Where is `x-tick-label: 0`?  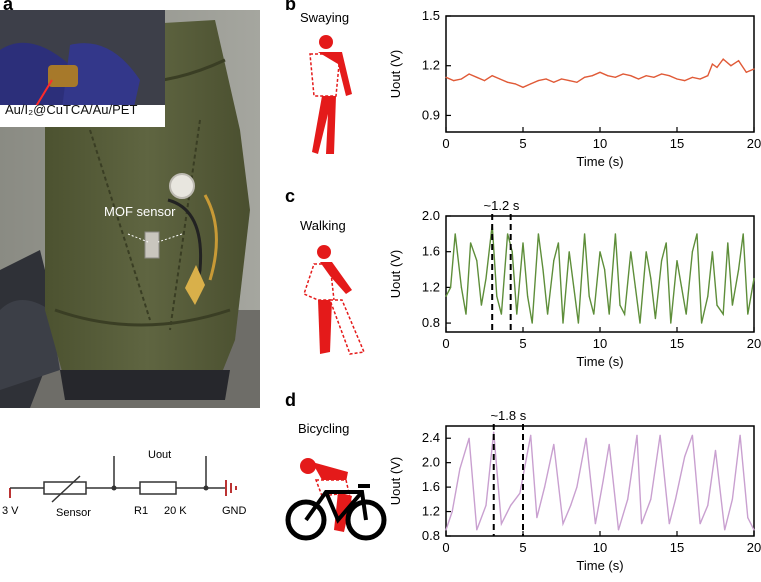 x-tick-label: 0 is located at coordinates (445, 143).